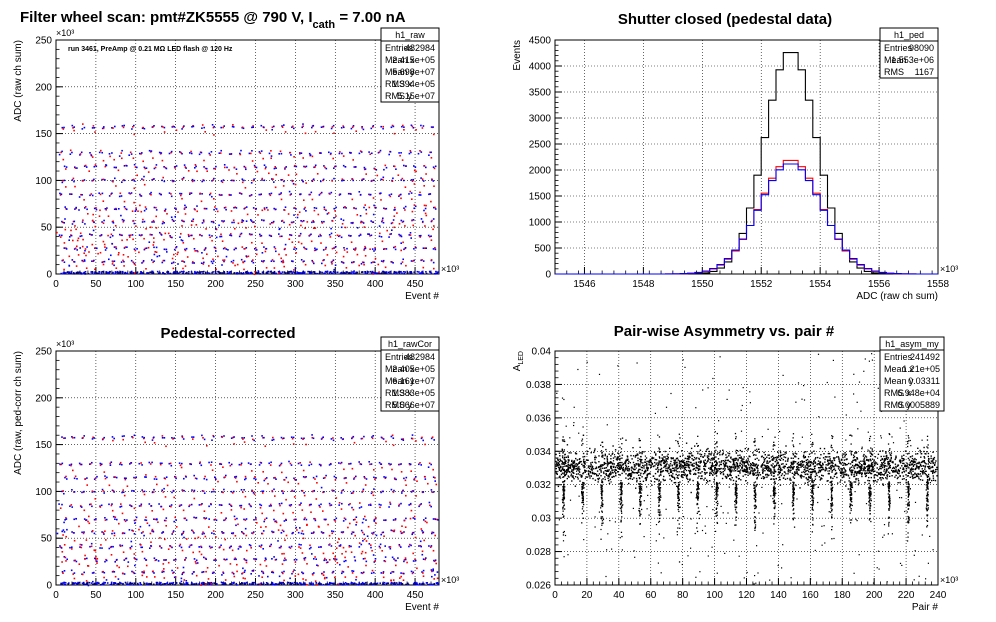 Image resolution: width=996 pixels, height=622 pixels. I want to click on tick-label-x: 80, so click(683, 595).